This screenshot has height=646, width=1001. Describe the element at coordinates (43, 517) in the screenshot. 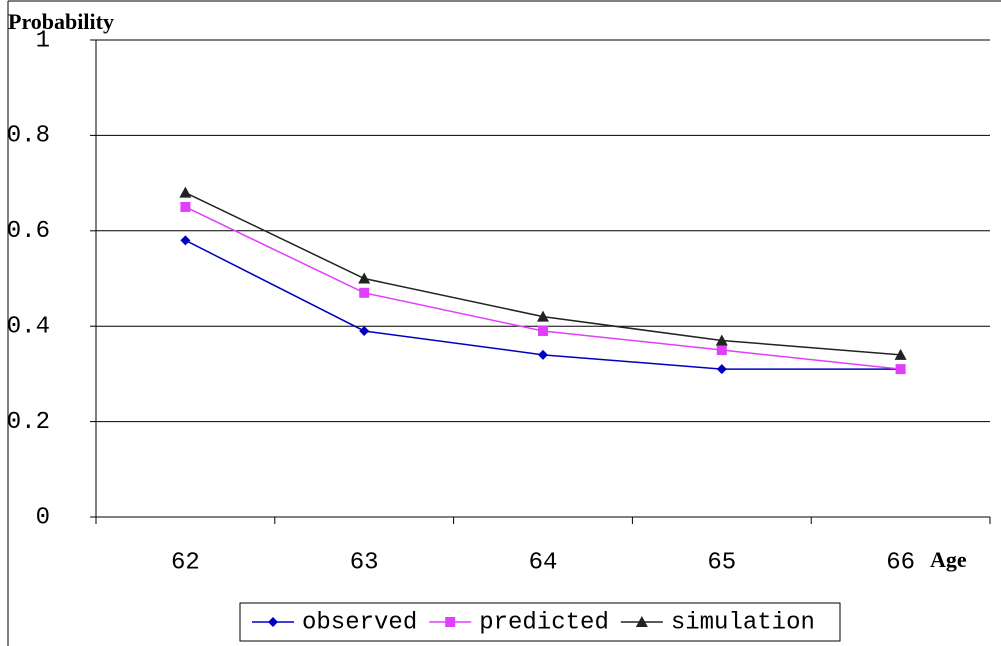

I see `y-tick-label: 0` at that location.